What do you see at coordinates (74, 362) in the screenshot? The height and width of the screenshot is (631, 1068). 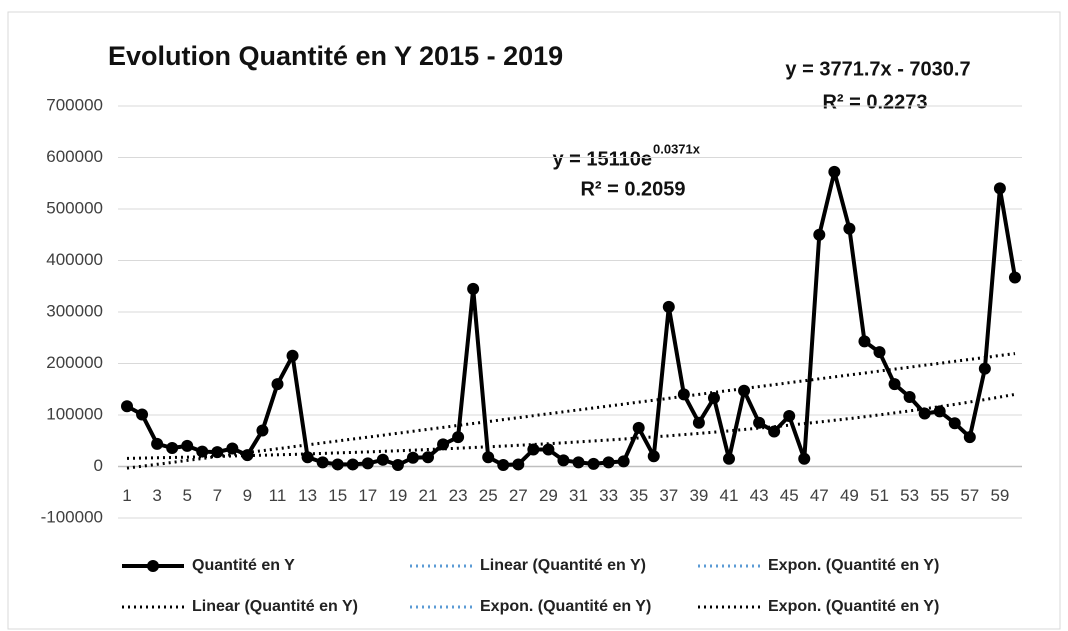 I see `y-tick-label: 200000` at bounding box center [74, 362].